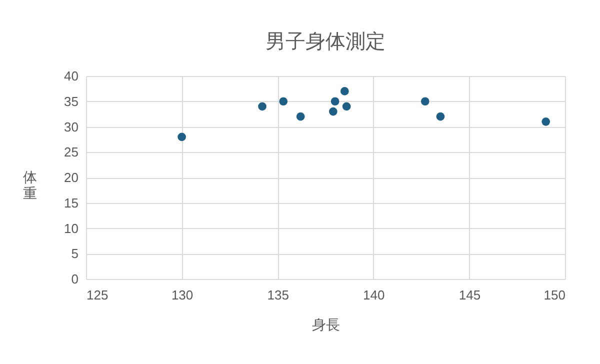 The height and width of the screenshot is (364, 600). What do you see at coordinates (71, 152) in the screenshot?
I see `y-tick-label: 25` at bounding box center [71, 152].